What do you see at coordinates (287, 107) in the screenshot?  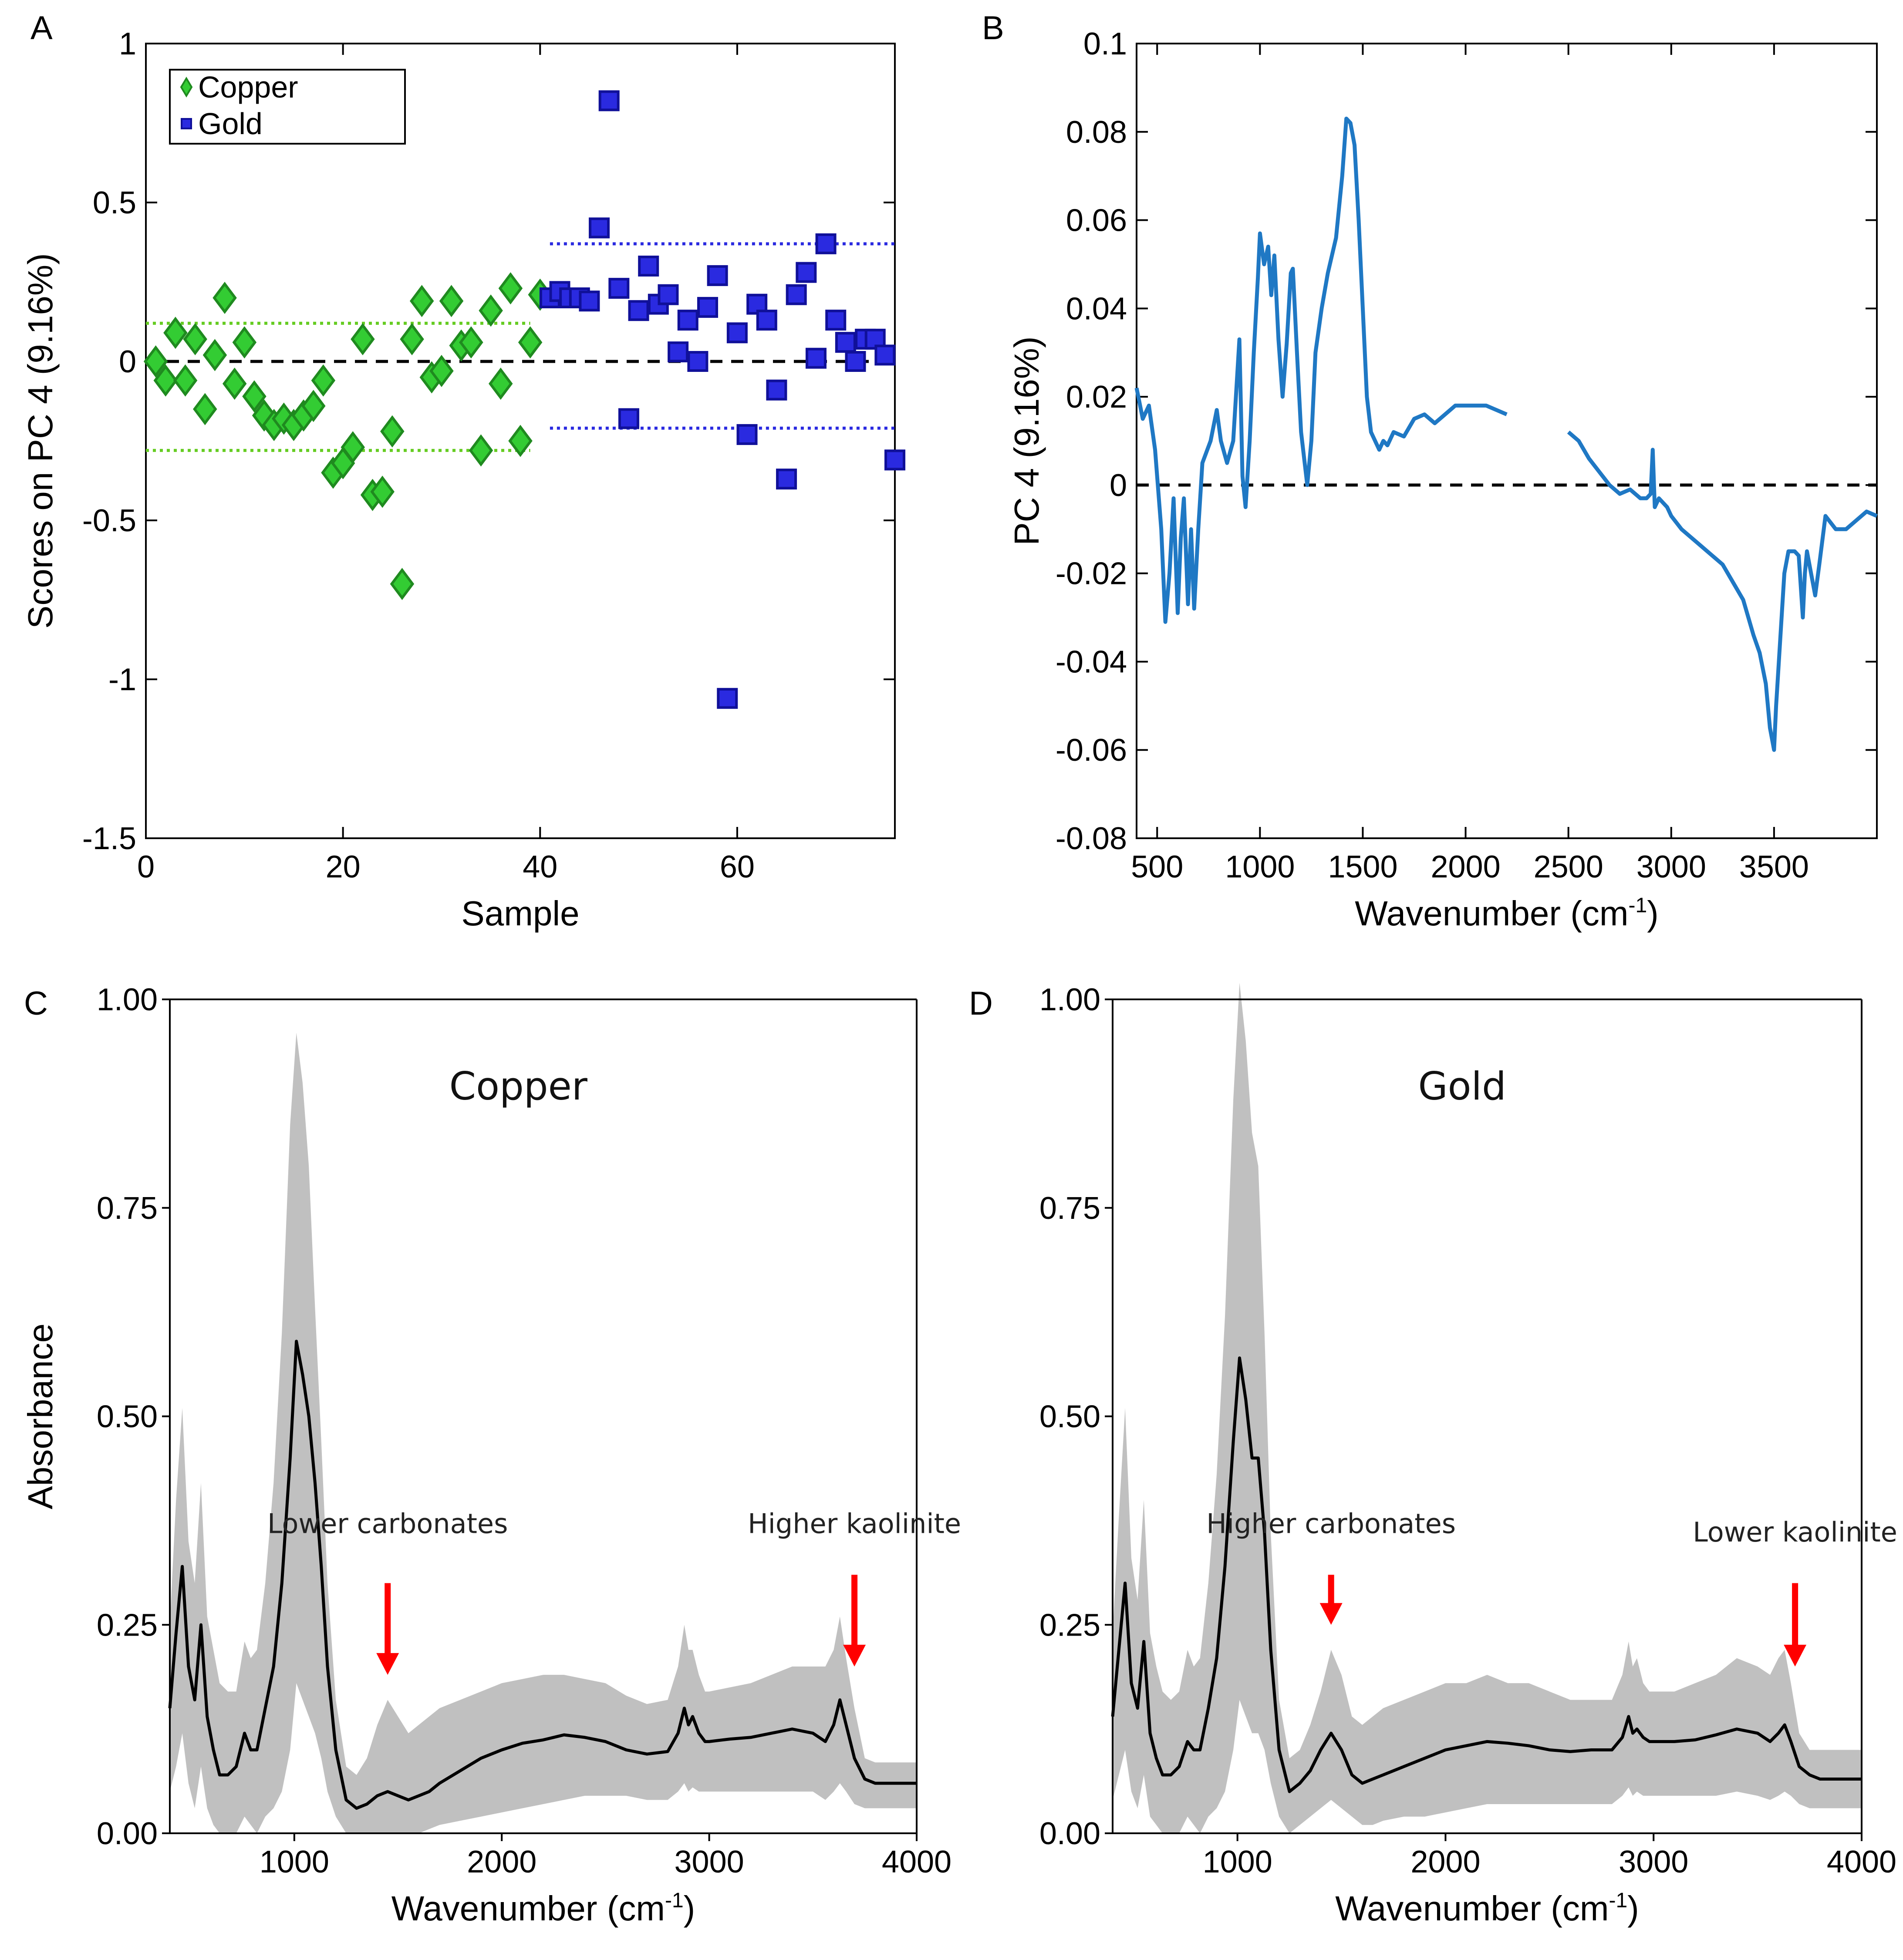 I see `legend-box` at bounding box center [287, 107].